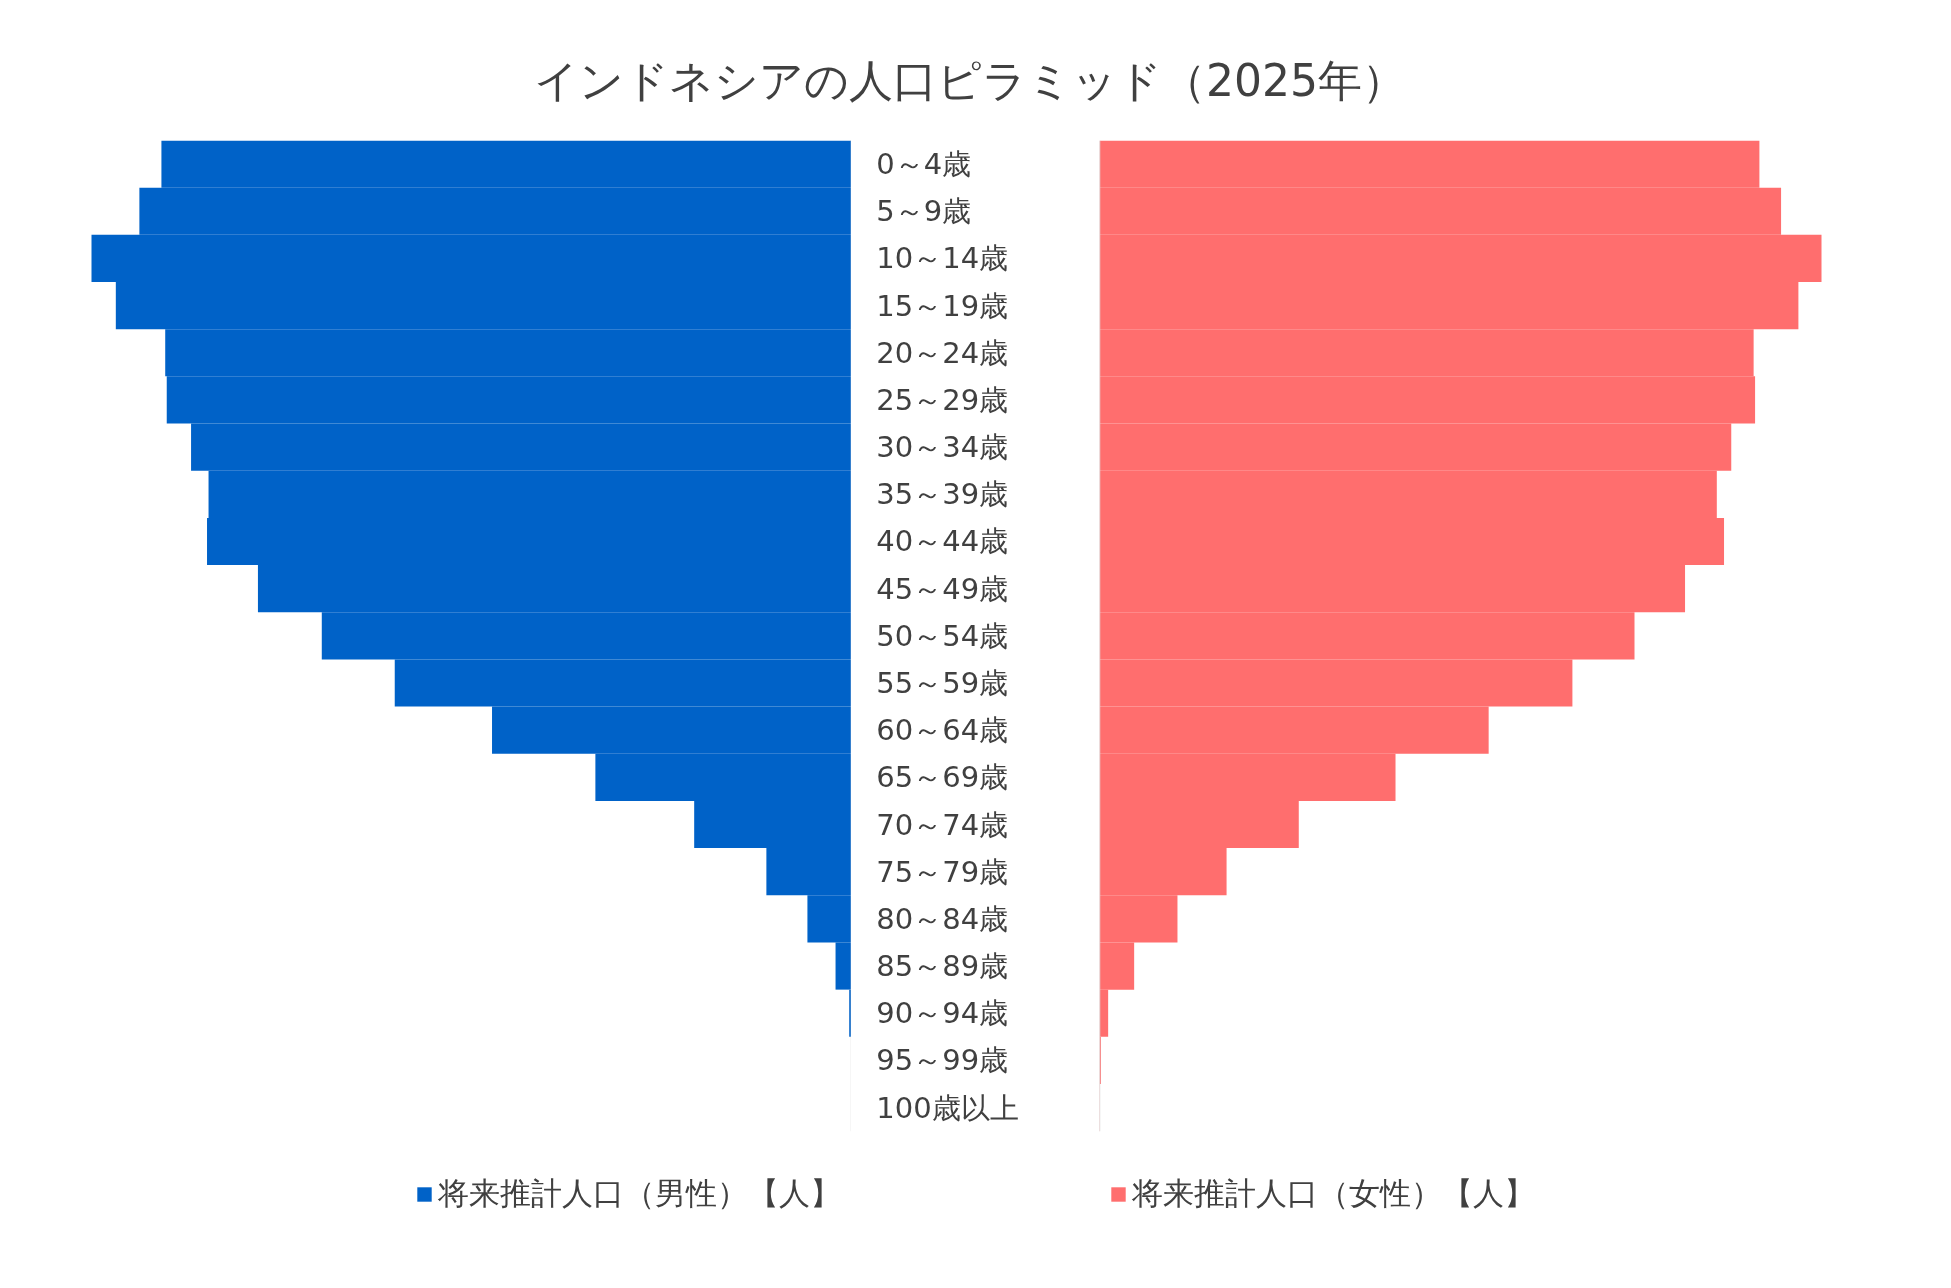  Describe the element at coordinates (942, 683) in the screenshot. I see `y-tick-label: 55～59歳` at that location.